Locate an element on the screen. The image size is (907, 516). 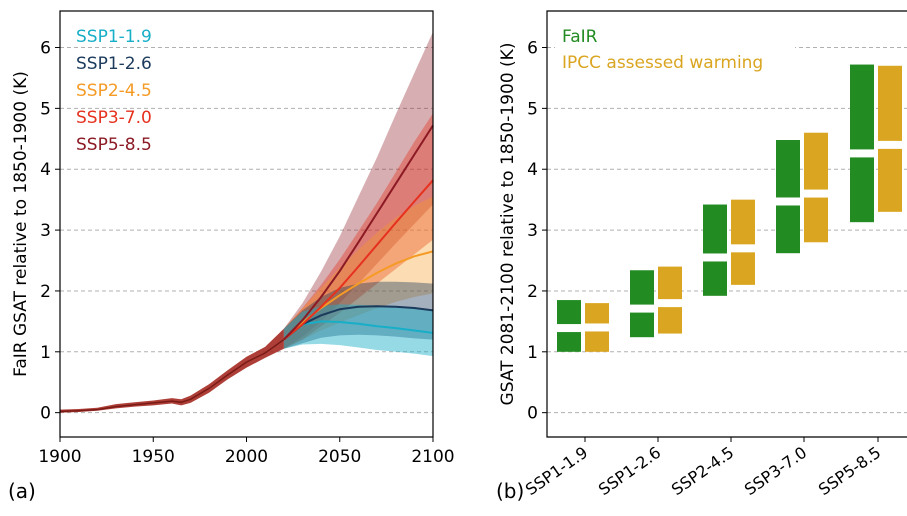
y-ticks-a: 0 1 2 3 4 5 6 is located at coordinates (50, 231).